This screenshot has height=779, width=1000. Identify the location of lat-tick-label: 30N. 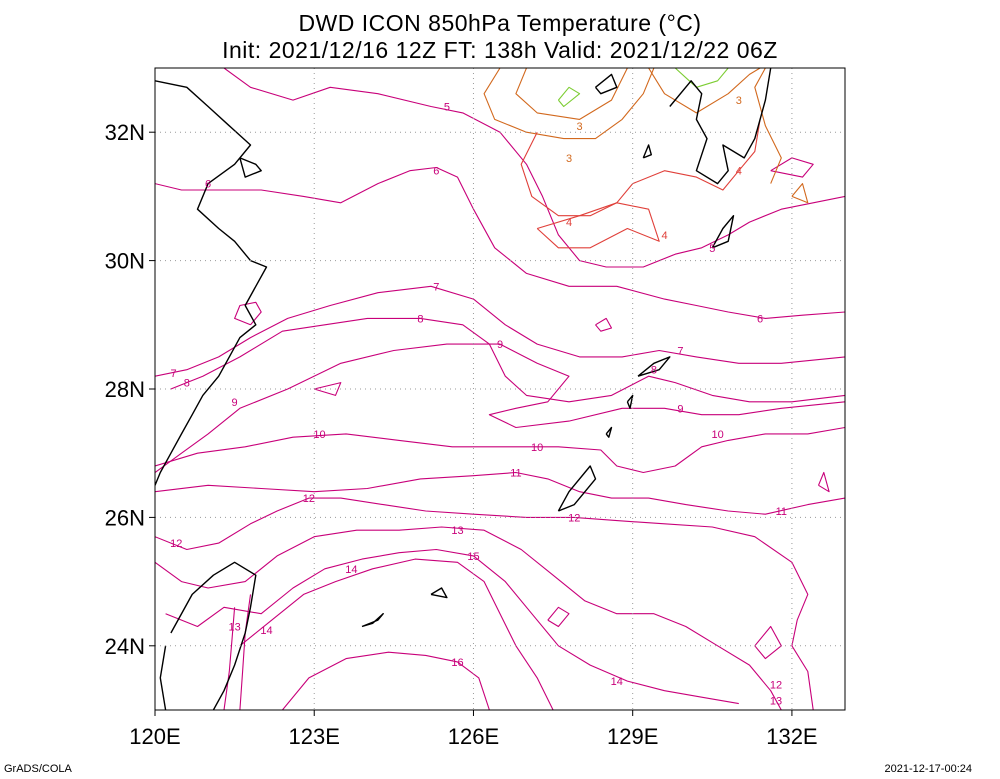
(125, 261).